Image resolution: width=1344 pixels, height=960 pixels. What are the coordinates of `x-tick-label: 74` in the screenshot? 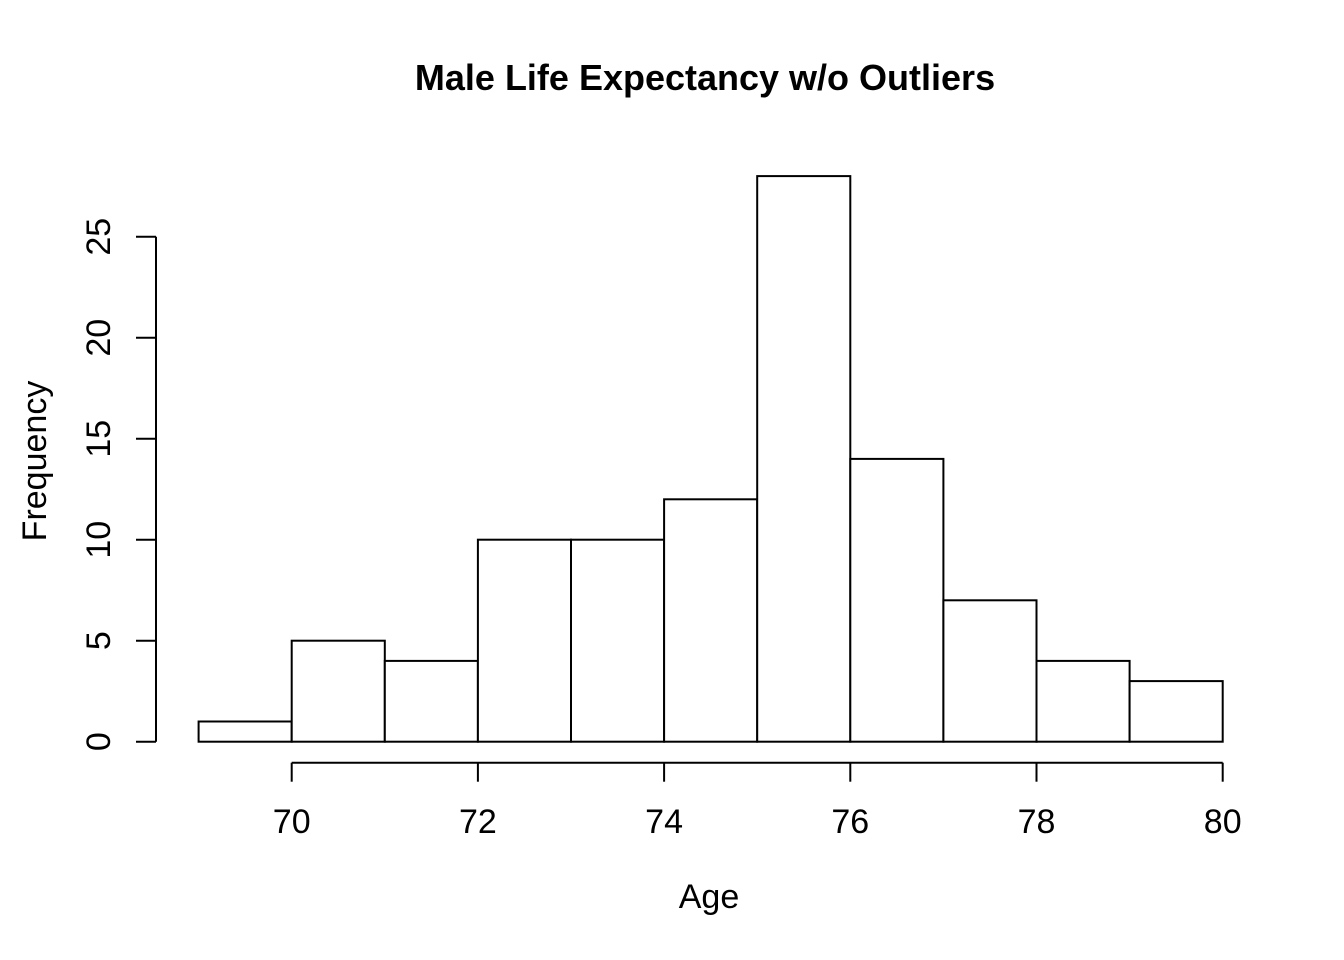 It's located at (664, 822).